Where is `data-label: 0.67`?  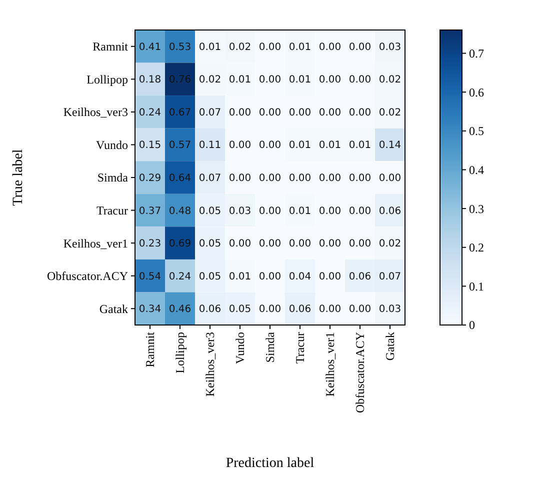
data-label: 0.67 is located at coordinates (180, 112).